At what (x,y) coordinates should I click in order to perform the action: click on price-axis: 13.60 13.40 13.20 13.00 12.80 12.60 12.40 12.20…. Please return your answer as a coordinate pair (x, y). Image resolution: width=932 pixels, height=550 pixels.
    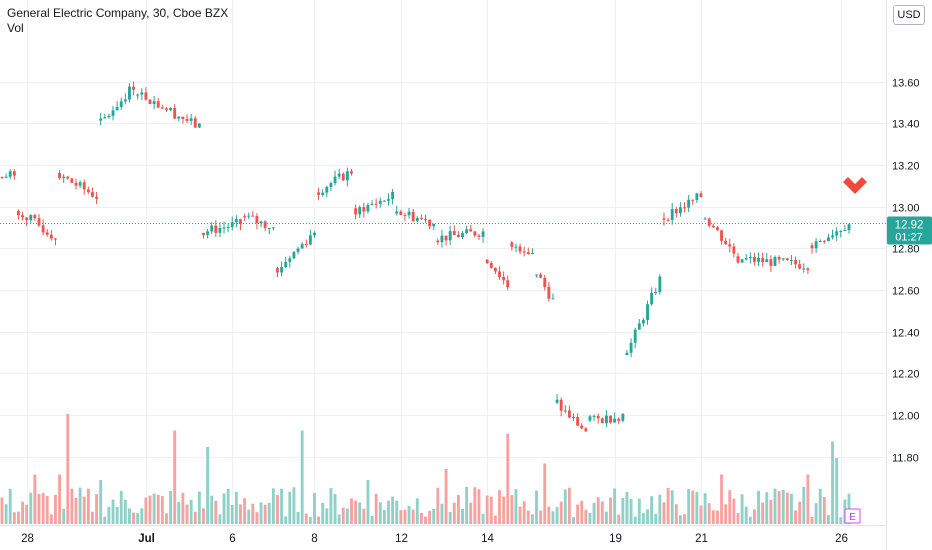
    Looking at the image, I should click on (906, 271).